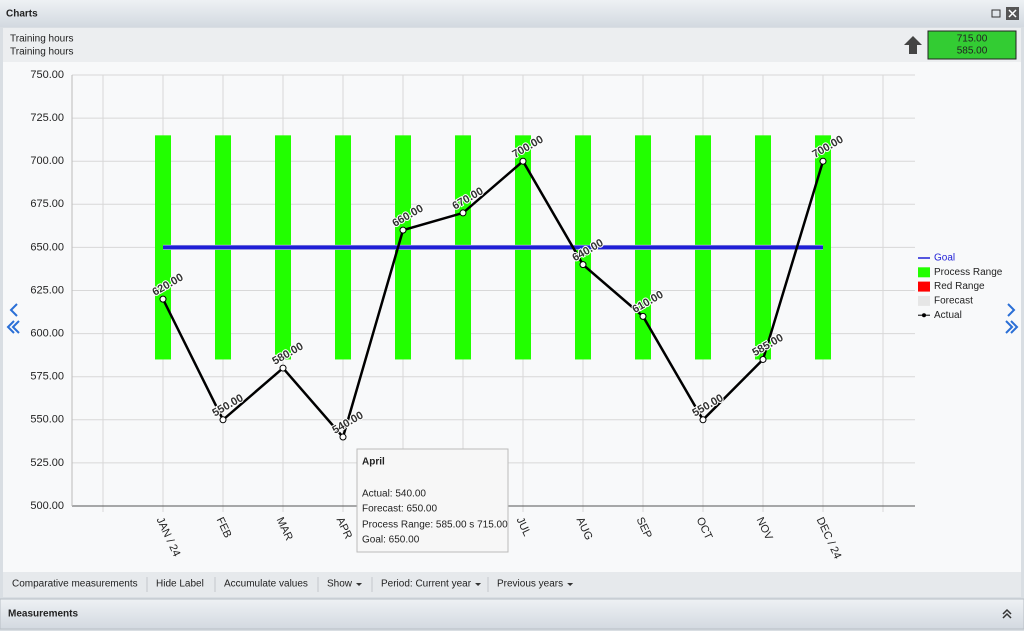 The image size is (1024, 631). What do you see at coordinates (394, 494) in the screenshot?
I see `tooltip-line: Actual: 540.00` at bounding box center [394, 494].